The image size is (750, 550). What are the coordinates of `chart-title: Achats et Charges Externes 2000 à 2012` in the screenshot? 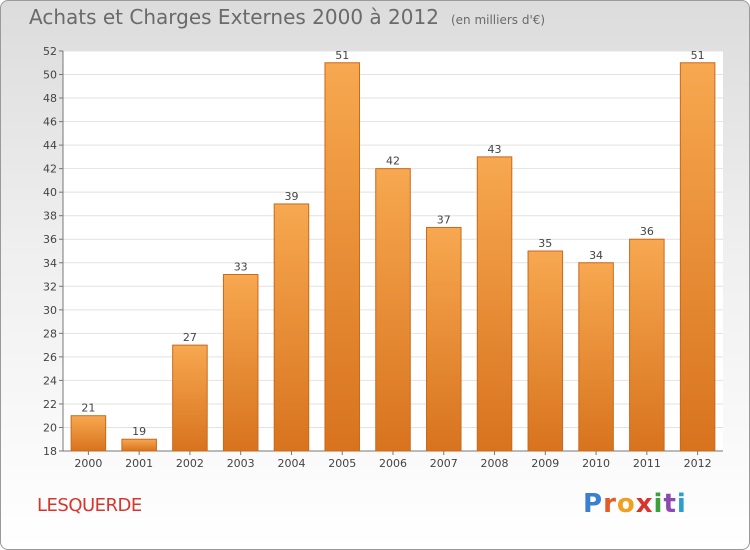 It's located at (234, 17).